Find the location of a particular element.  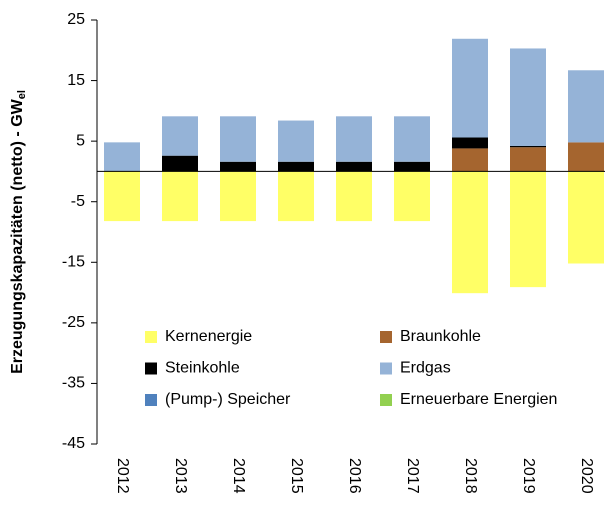

legend-label: Braunkohle is located at coordinates (440, 336).